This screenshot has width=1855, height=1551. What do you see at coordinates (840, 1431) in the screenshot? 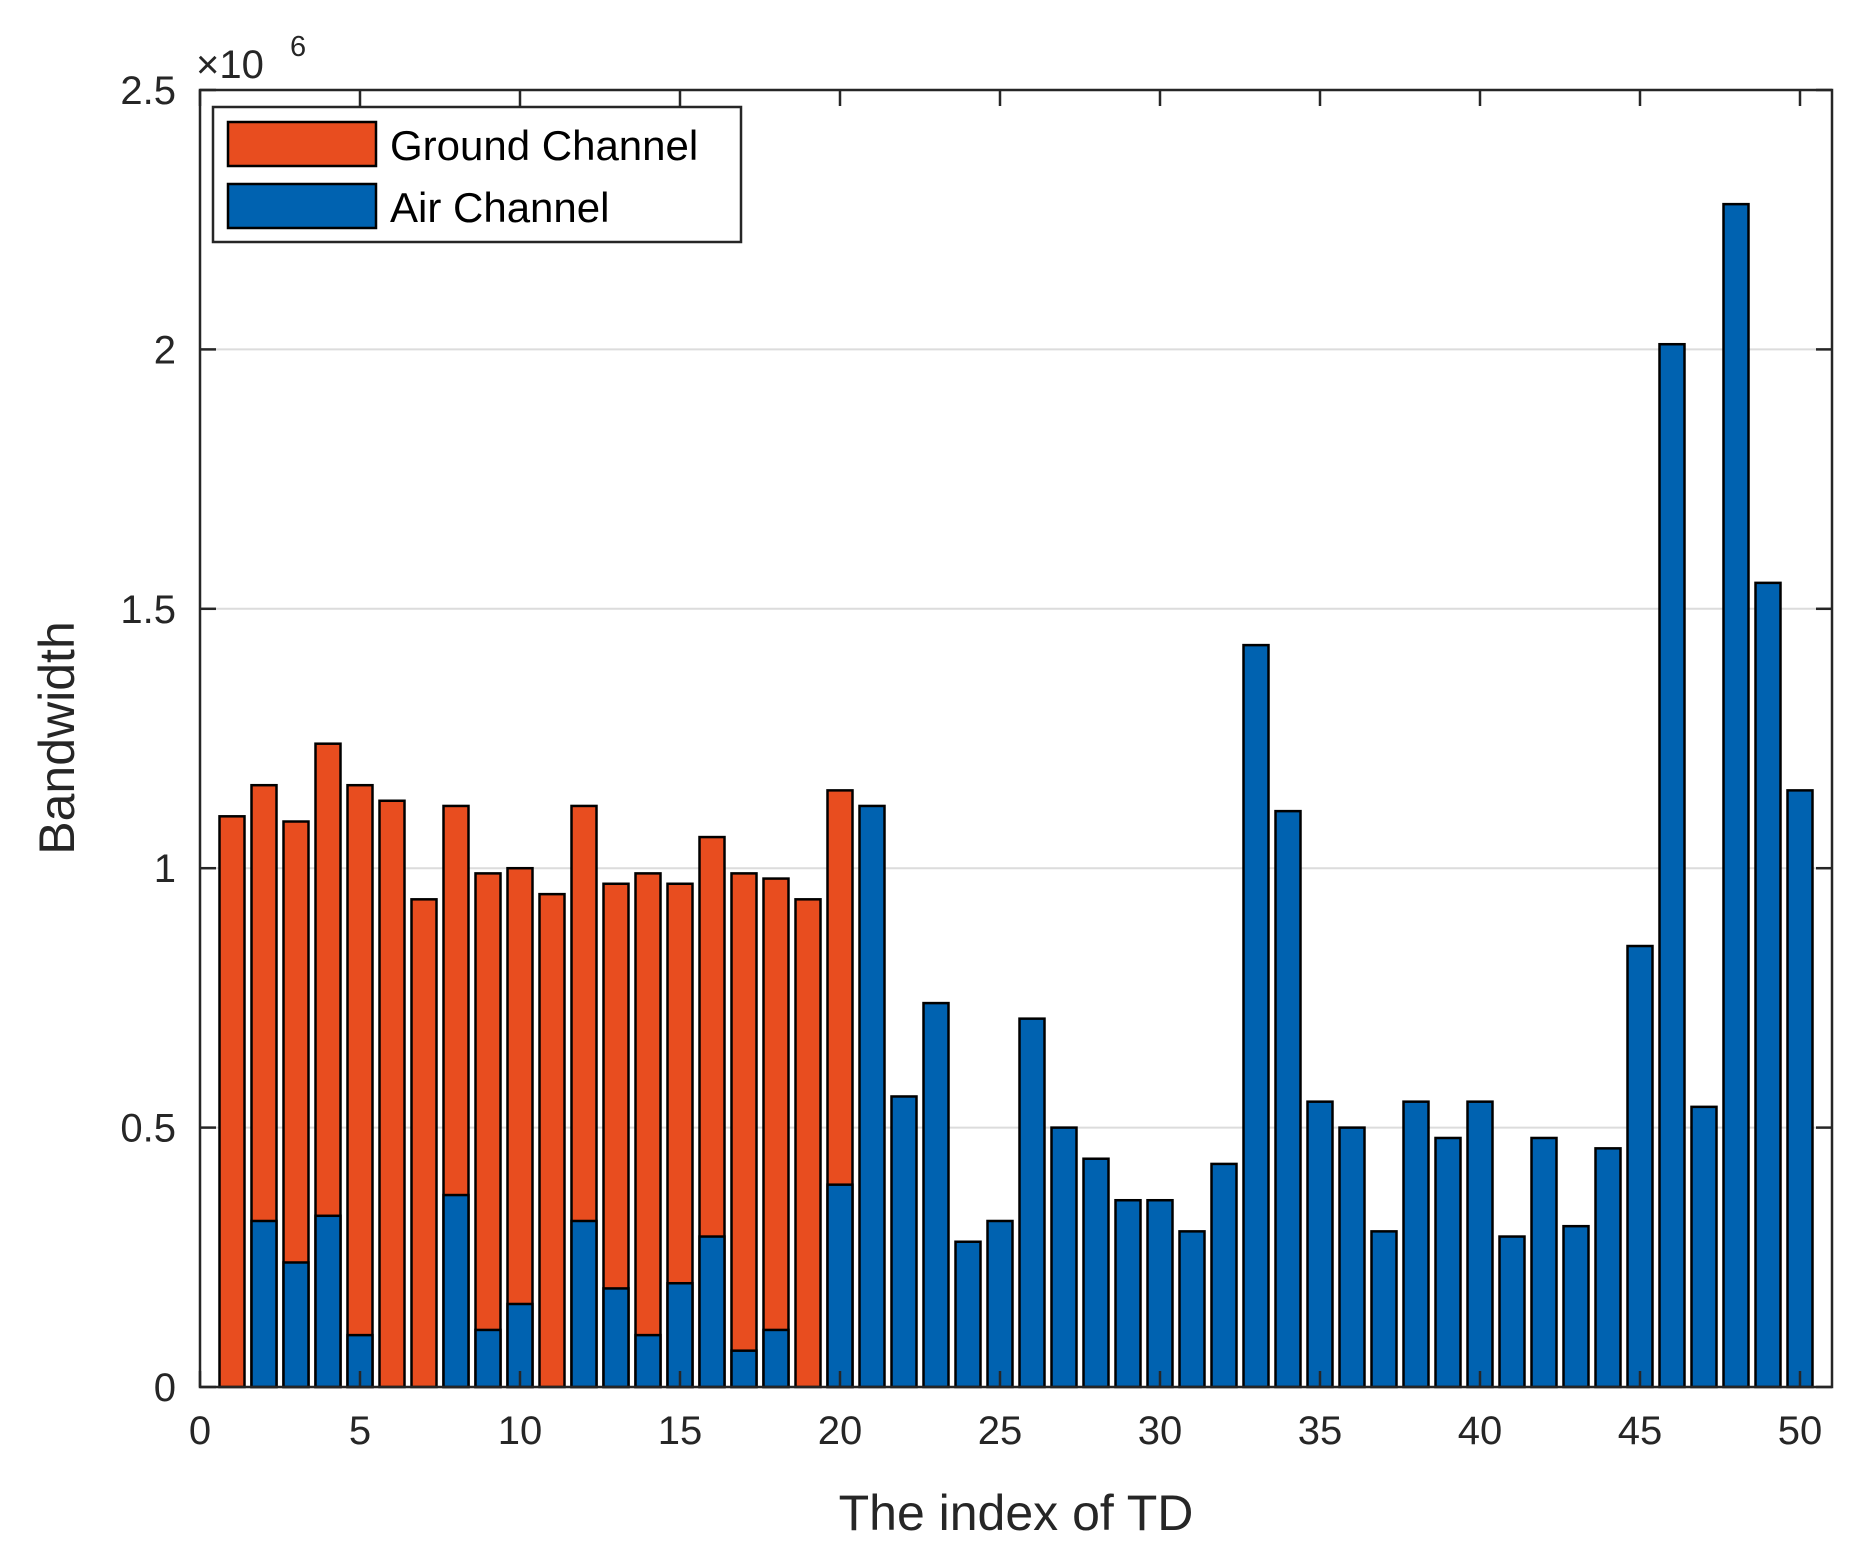
I see `x-tick-label-4: 20` at bounding box center [840, 1431].